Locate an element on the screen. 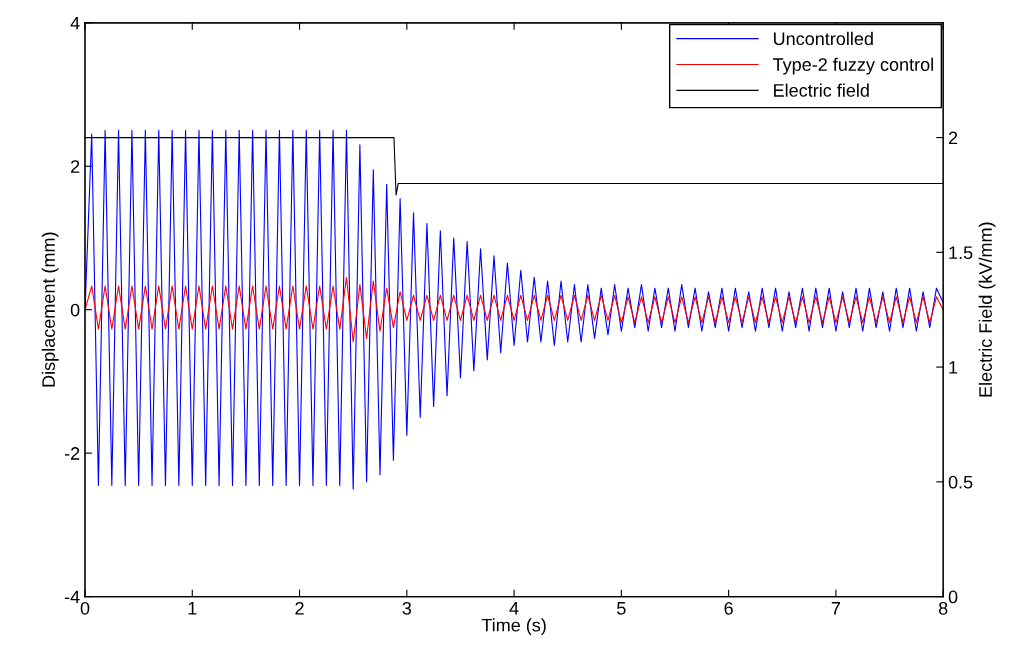 This screenshot has height=652, width=1018. y2-axis-title: Electric Field (kV/mm) is located at coordinates (987, 309).